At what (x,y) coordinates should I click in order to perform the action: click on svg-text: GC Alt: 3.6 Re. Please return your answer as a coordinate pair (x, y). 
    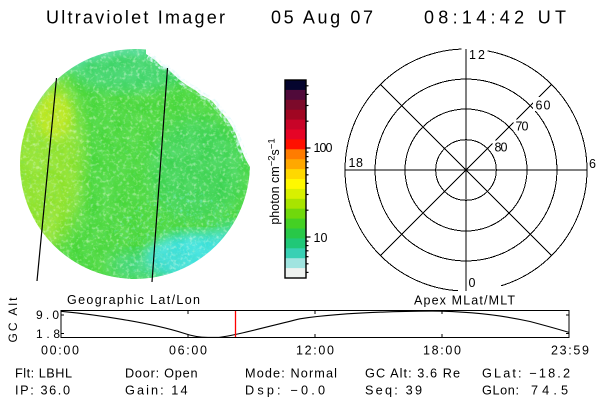
    Looking at the image, I should click on (412, 374).